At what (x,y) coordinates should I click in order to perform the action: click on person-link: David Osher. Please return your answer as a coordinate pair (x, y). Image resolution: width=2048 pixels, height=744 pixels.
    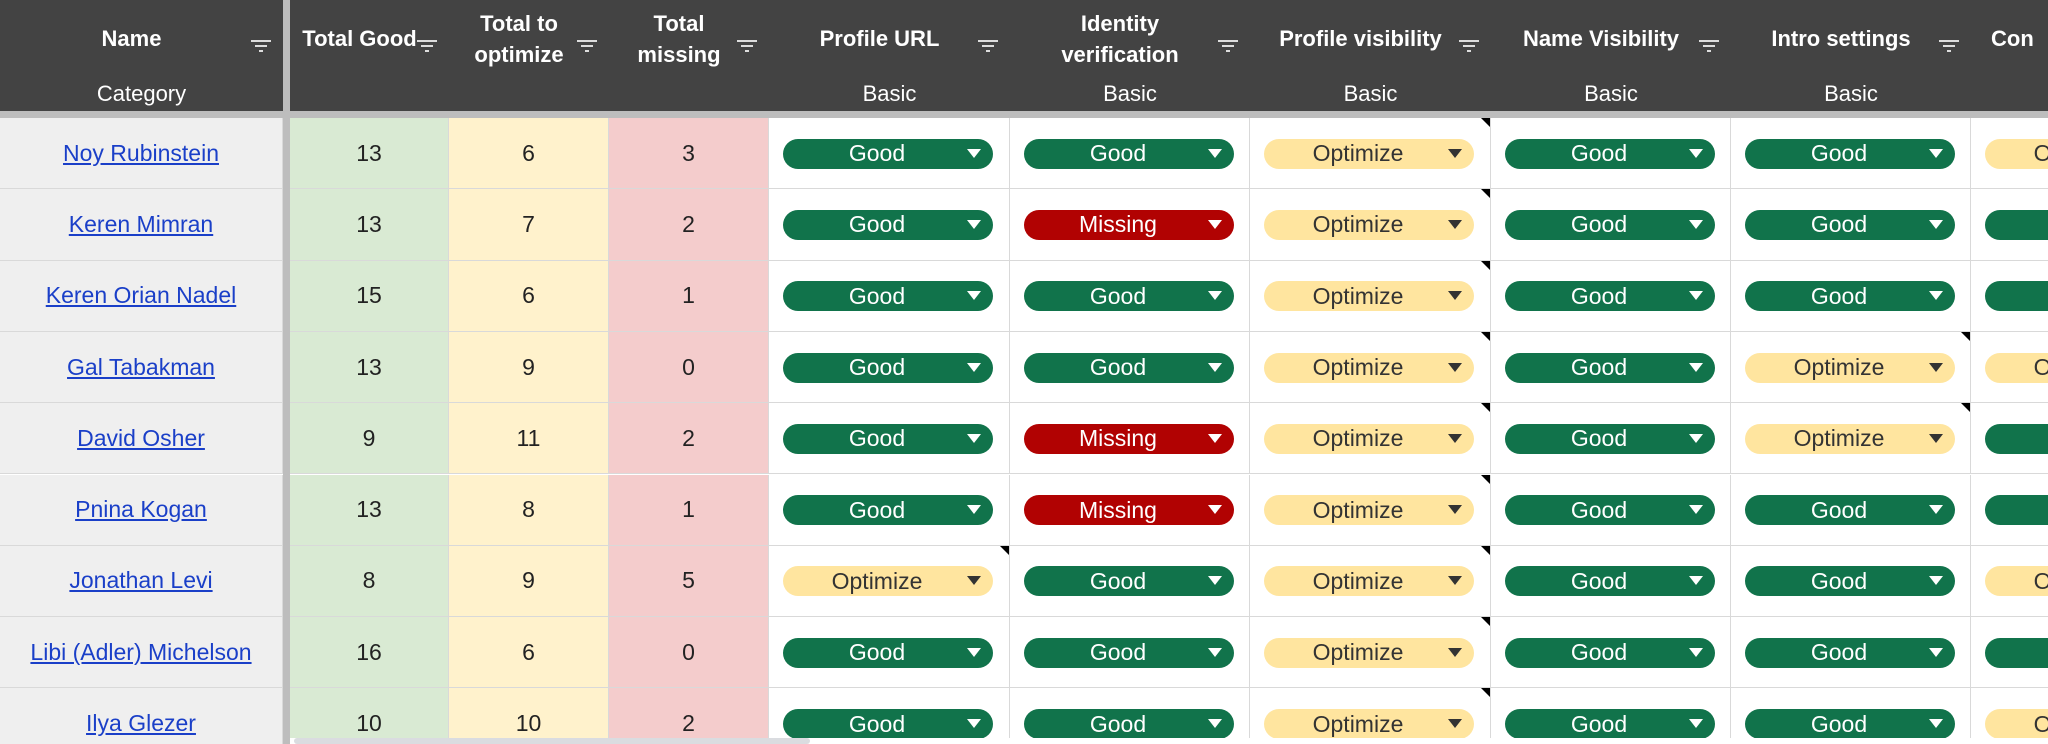
    Looking at the image, I should click on (141, 437).